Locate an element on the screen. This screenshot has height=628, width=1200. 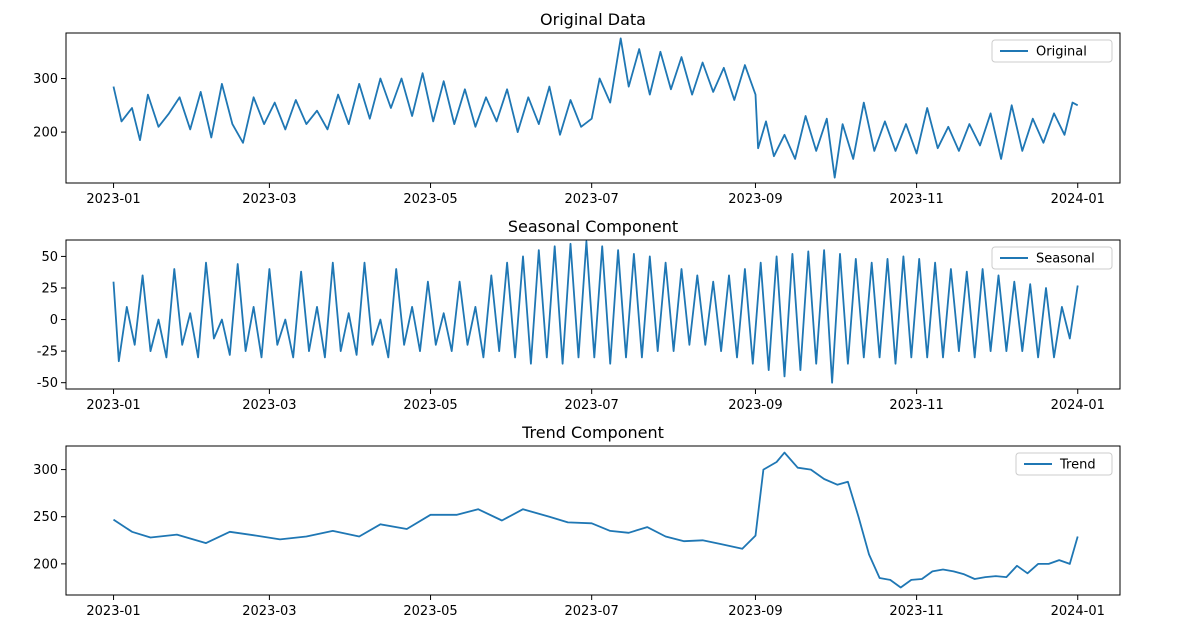
y-tick-label: -50 is located at coordinates (47, 383).